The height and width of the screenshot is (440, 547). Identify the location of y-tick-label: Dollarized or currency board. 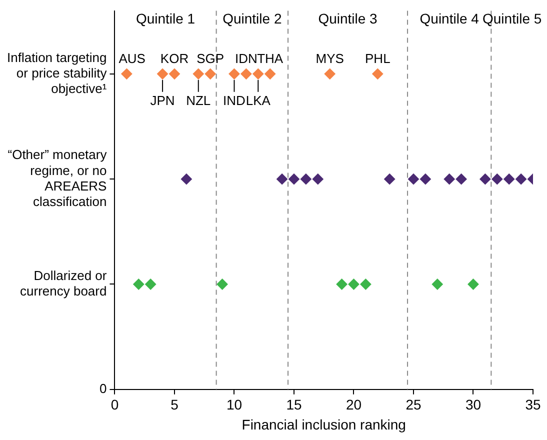
(64, 283).